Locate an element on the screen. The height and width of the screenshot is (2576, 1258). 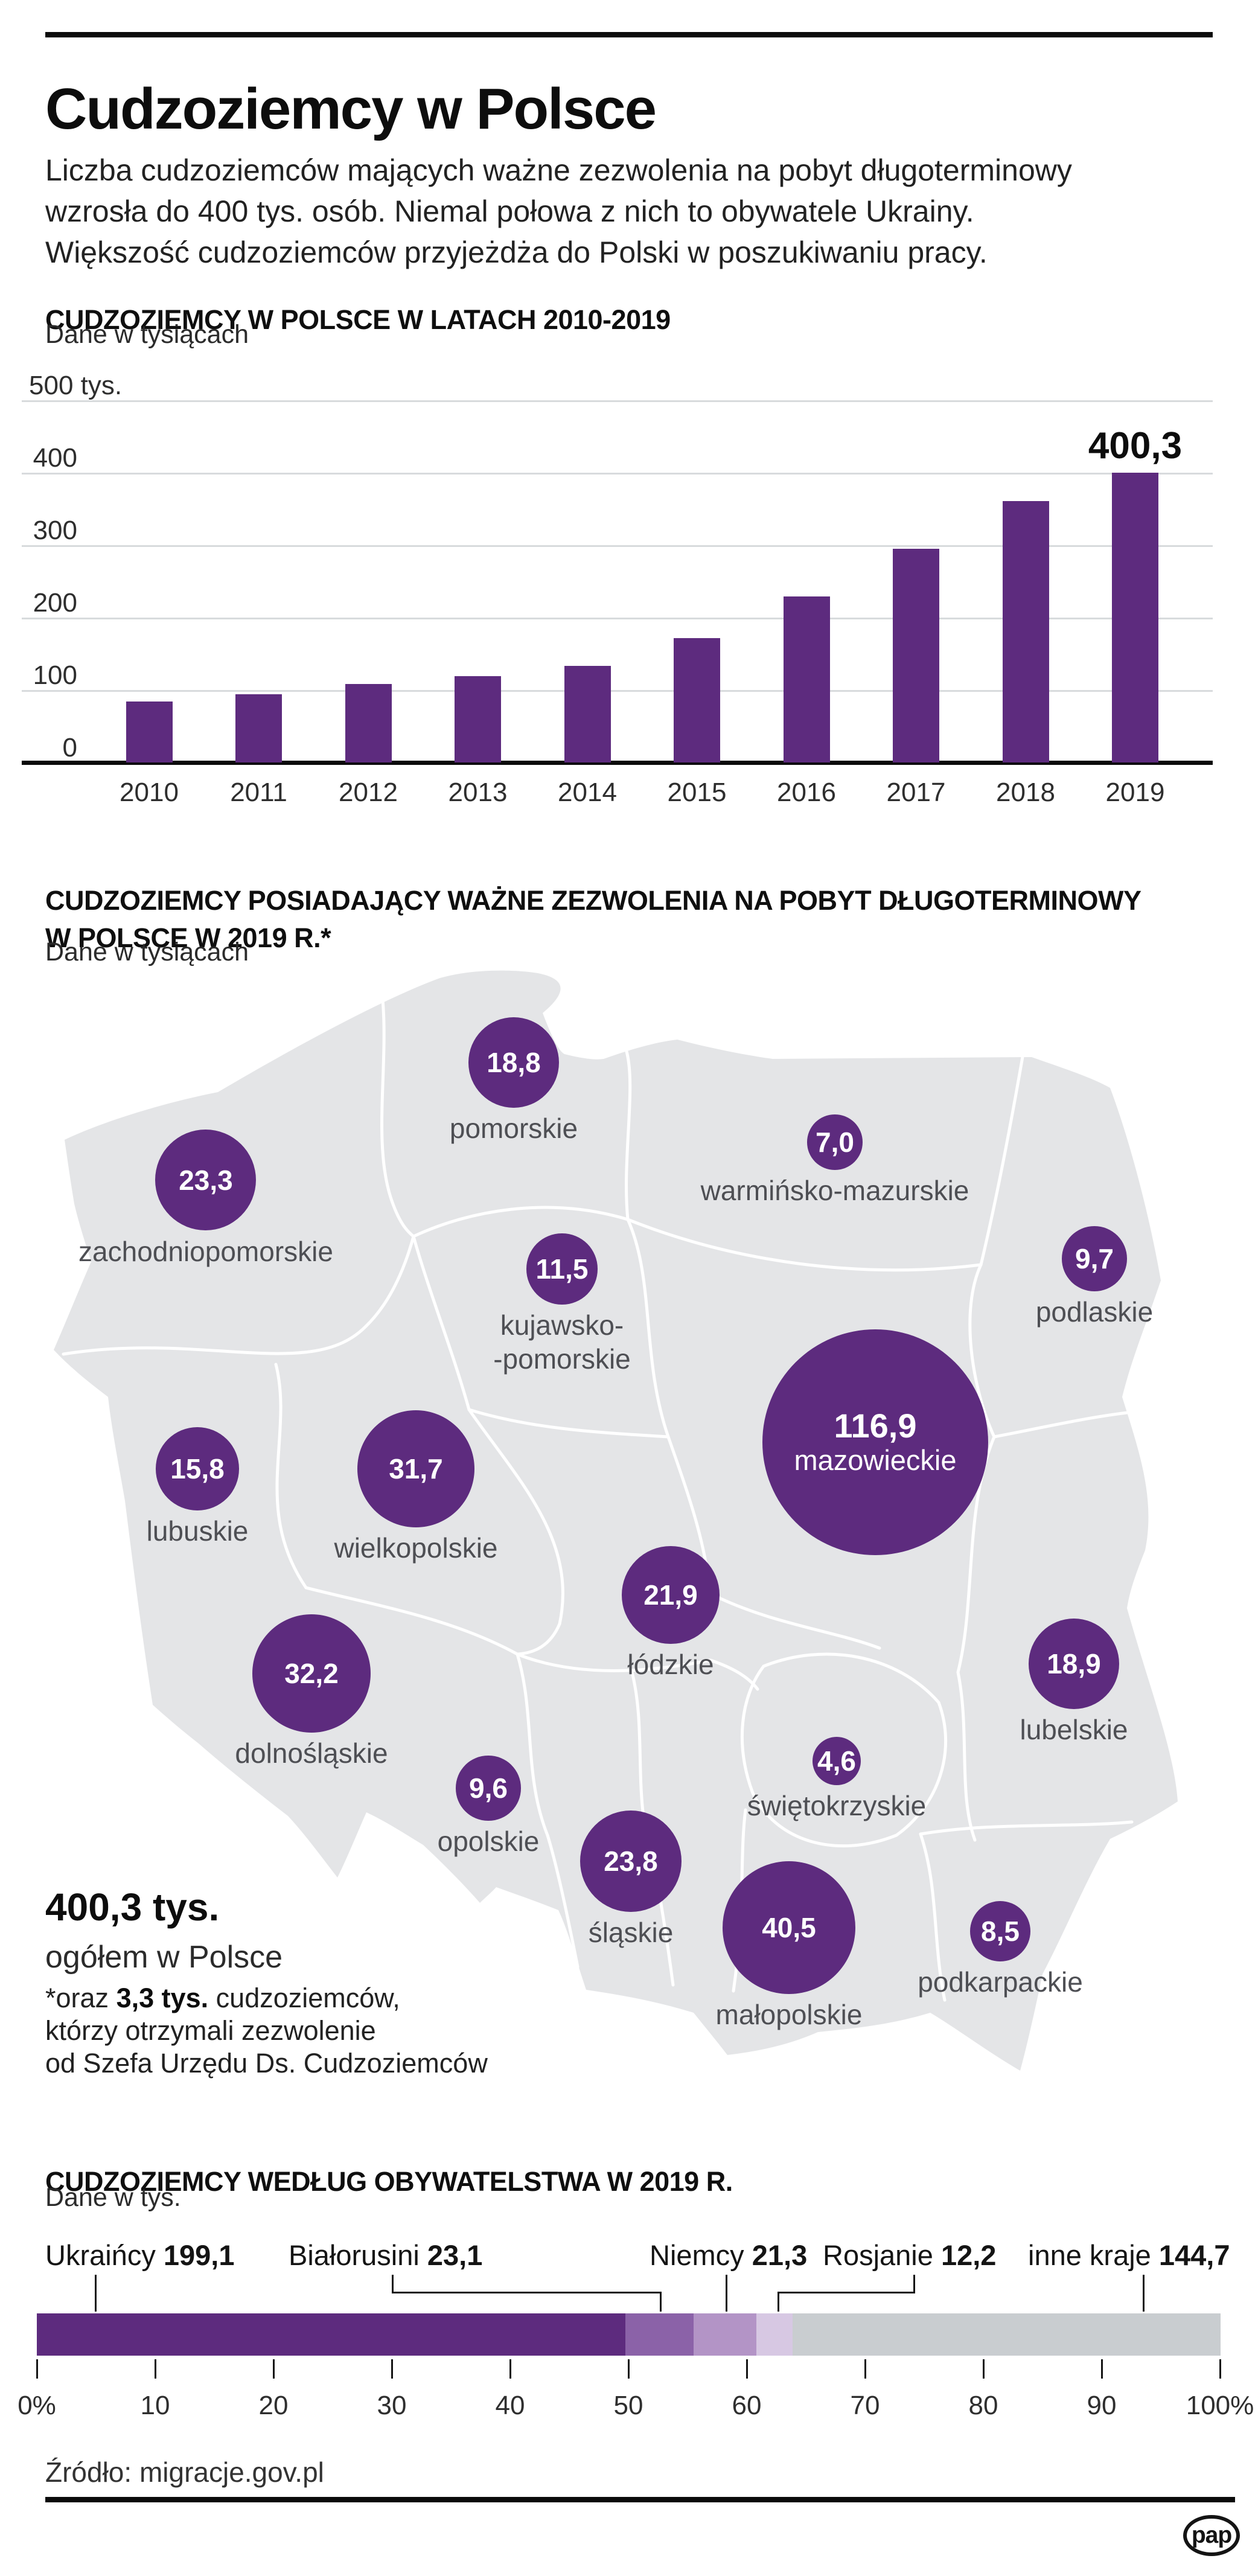
map-title-line-2: W POLSCE W 2019 R.* is located at coordinates (188, 938).